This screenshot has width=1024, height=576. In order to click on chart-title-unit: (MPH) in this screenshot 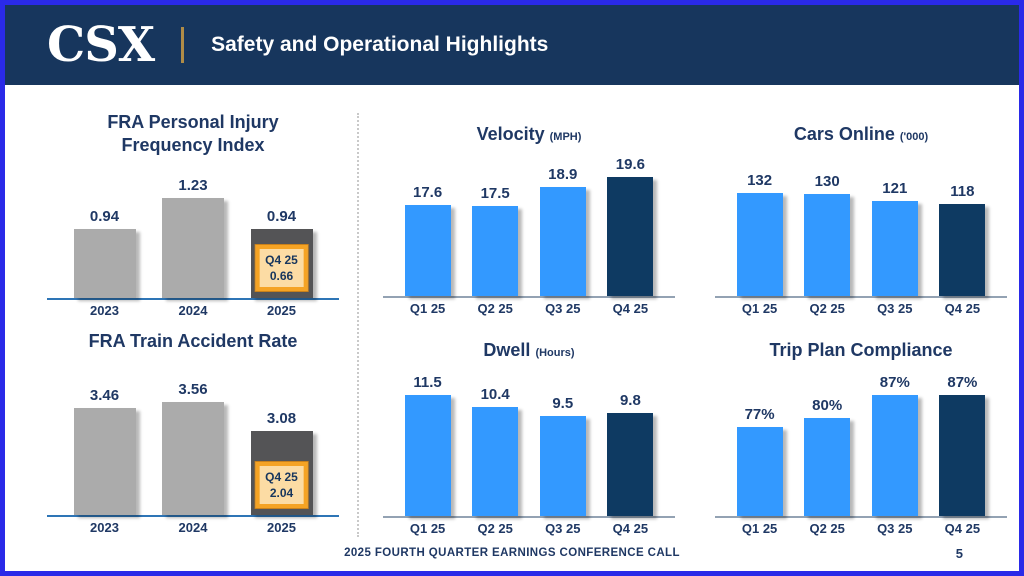, I will do `click(565, 137)`.